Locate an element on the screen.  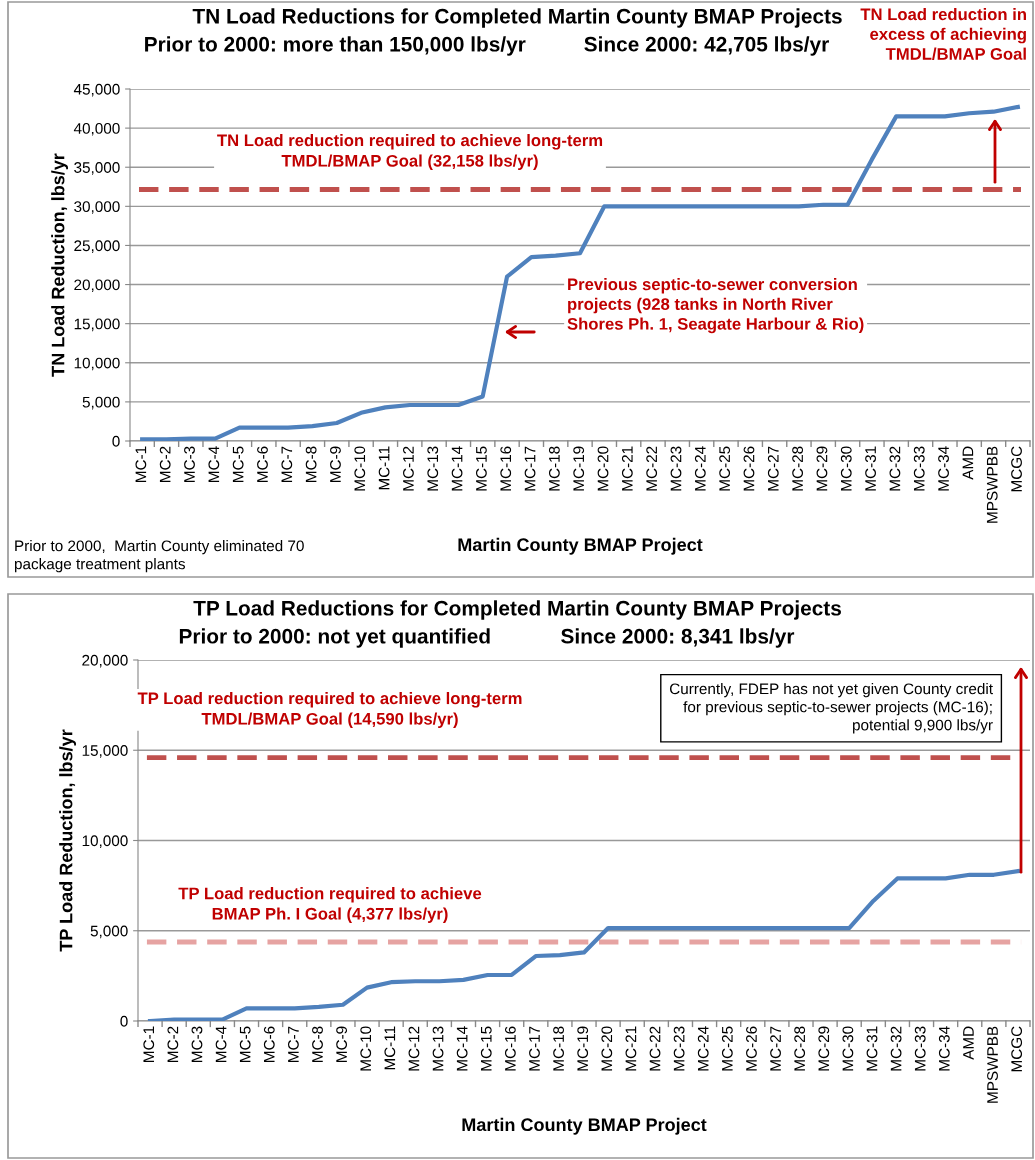
line-series is located at coordinates (584, 945).